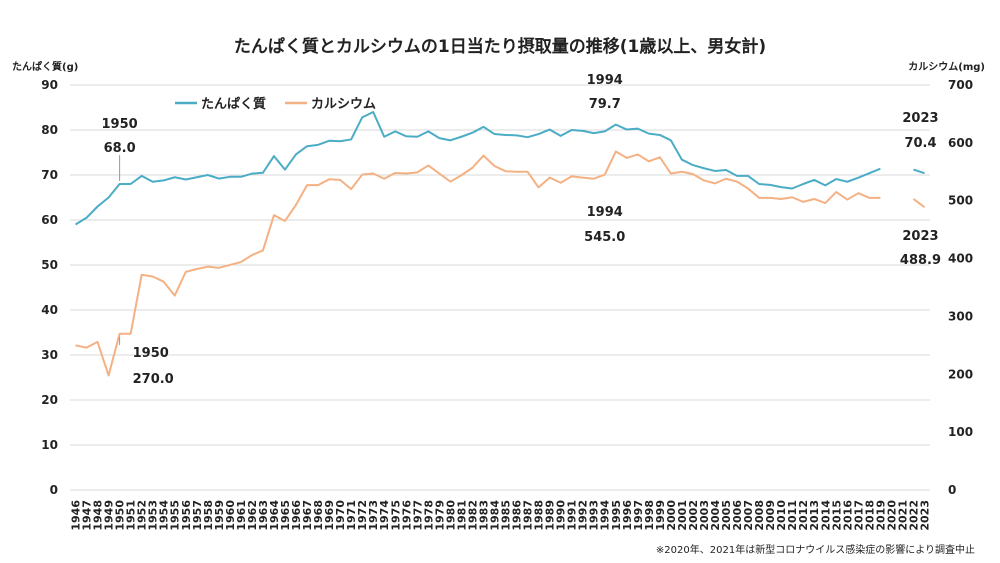  What do you see at coordinates (847, 515) in the screenshot?
I see `x-tick-label: 2016` at bounding box center [847, 515].